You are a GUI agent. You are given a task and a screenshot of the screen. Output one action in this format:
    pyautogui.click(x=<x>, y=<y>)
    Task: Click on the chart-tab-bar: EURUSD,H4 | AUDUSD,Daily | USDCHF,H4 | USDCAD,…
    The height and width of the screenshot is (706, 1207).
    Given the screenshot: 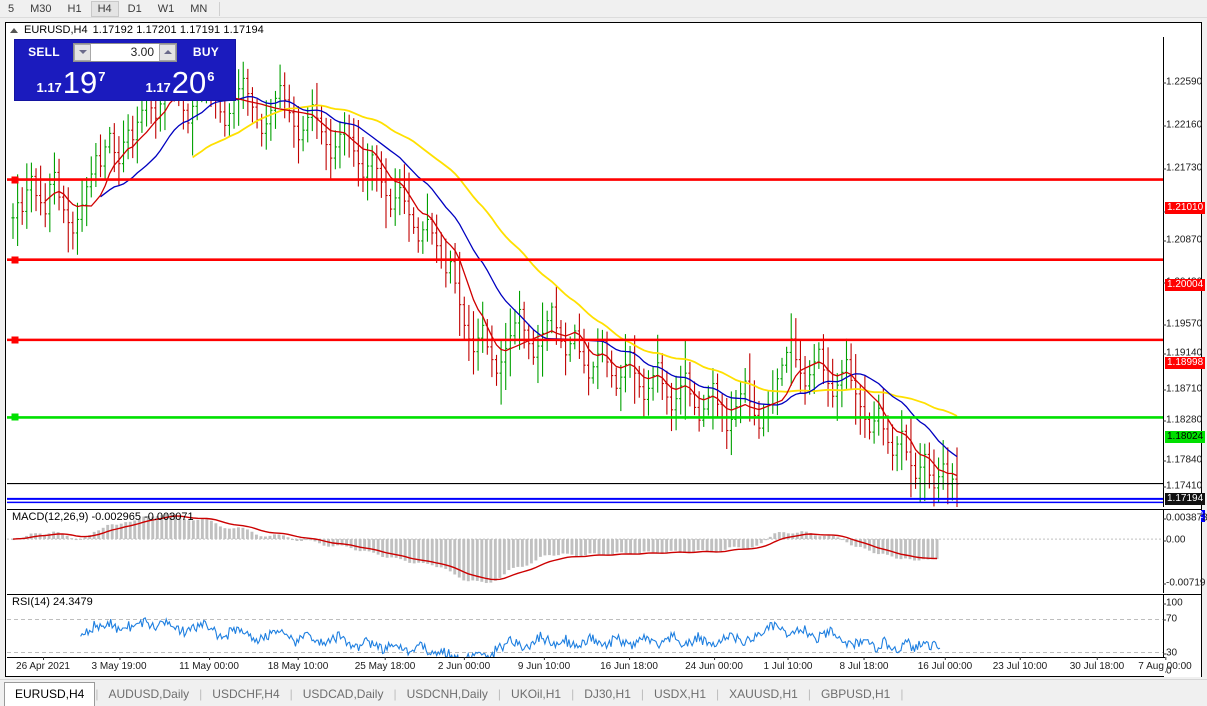 What is the action you would take?
    pyautogui.click(x=603, y=692)
    